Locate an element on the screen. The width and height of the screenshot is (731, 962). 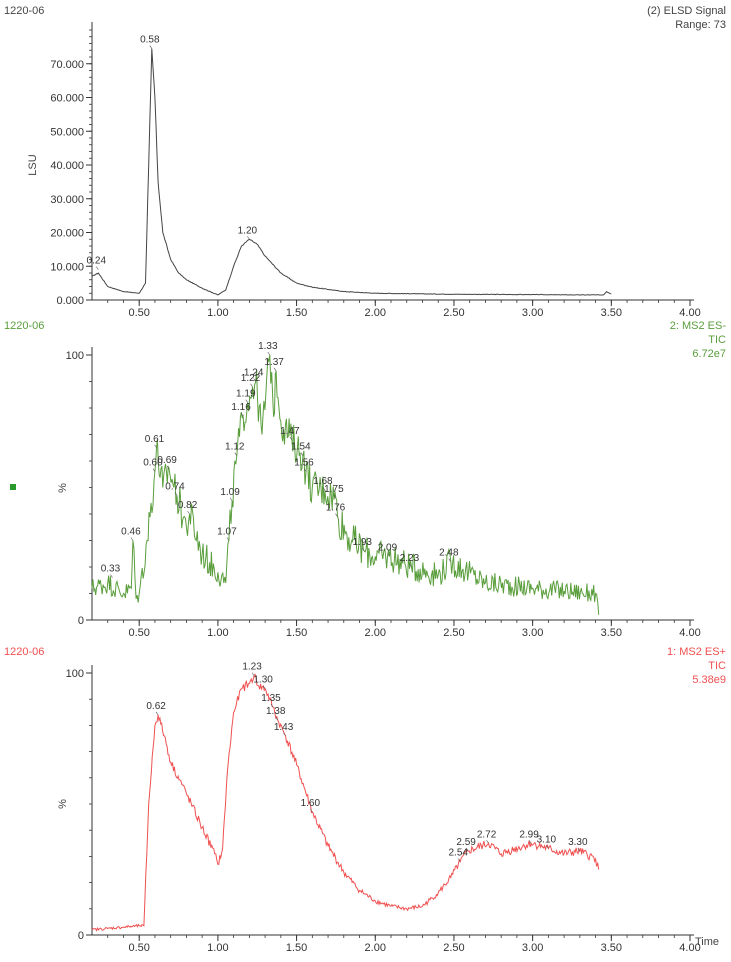
y-axis-title: LSU is located at coordinates (33, 164).